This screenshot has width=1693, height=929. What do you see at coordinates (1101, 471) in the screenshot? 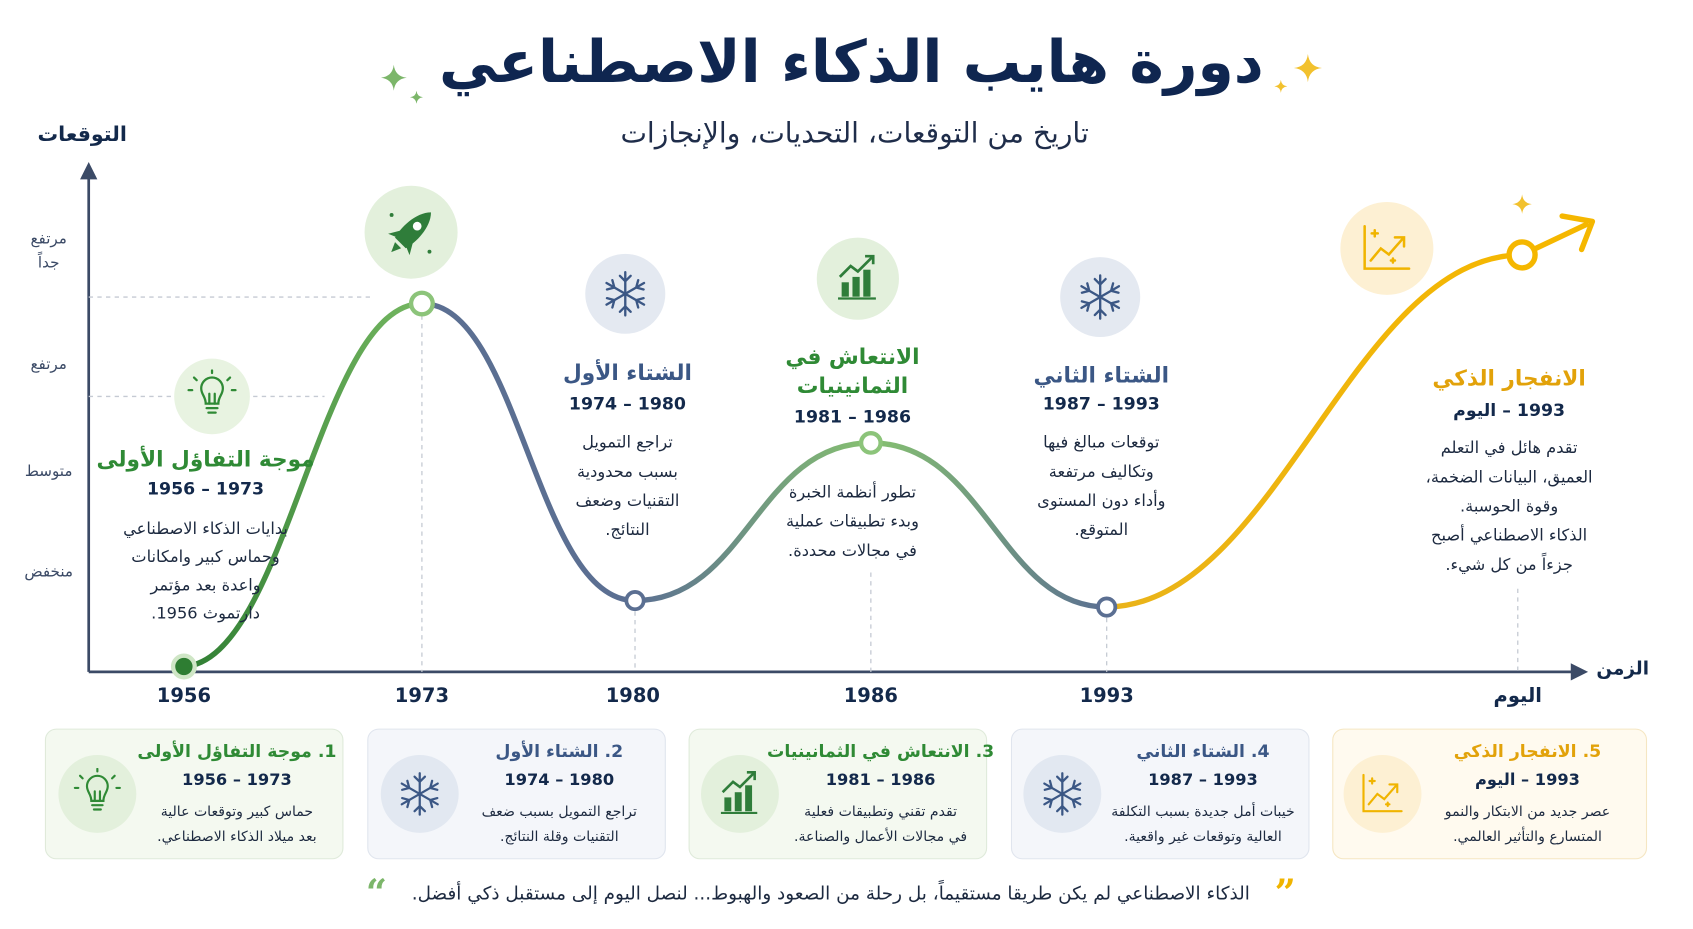
I see `phase-desc: وتكاليف مرتفعة` at bounding box center [1101, 471].